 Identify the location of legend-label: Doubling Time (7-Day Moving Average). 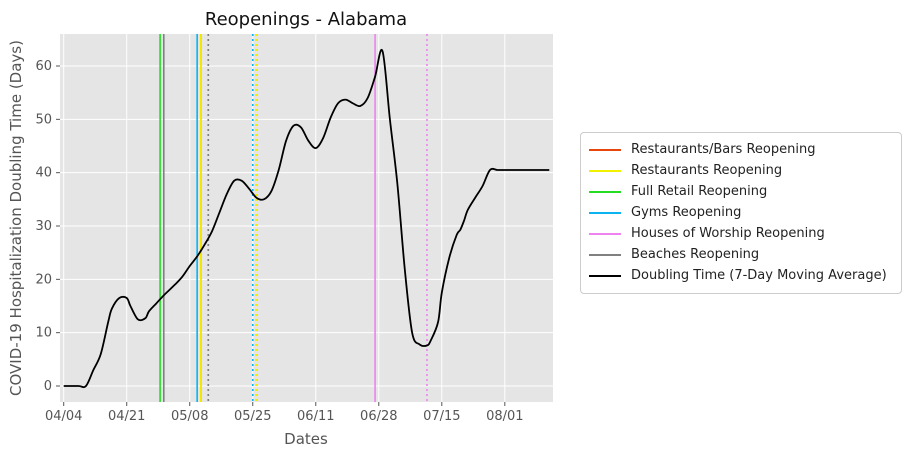
(759, 275).